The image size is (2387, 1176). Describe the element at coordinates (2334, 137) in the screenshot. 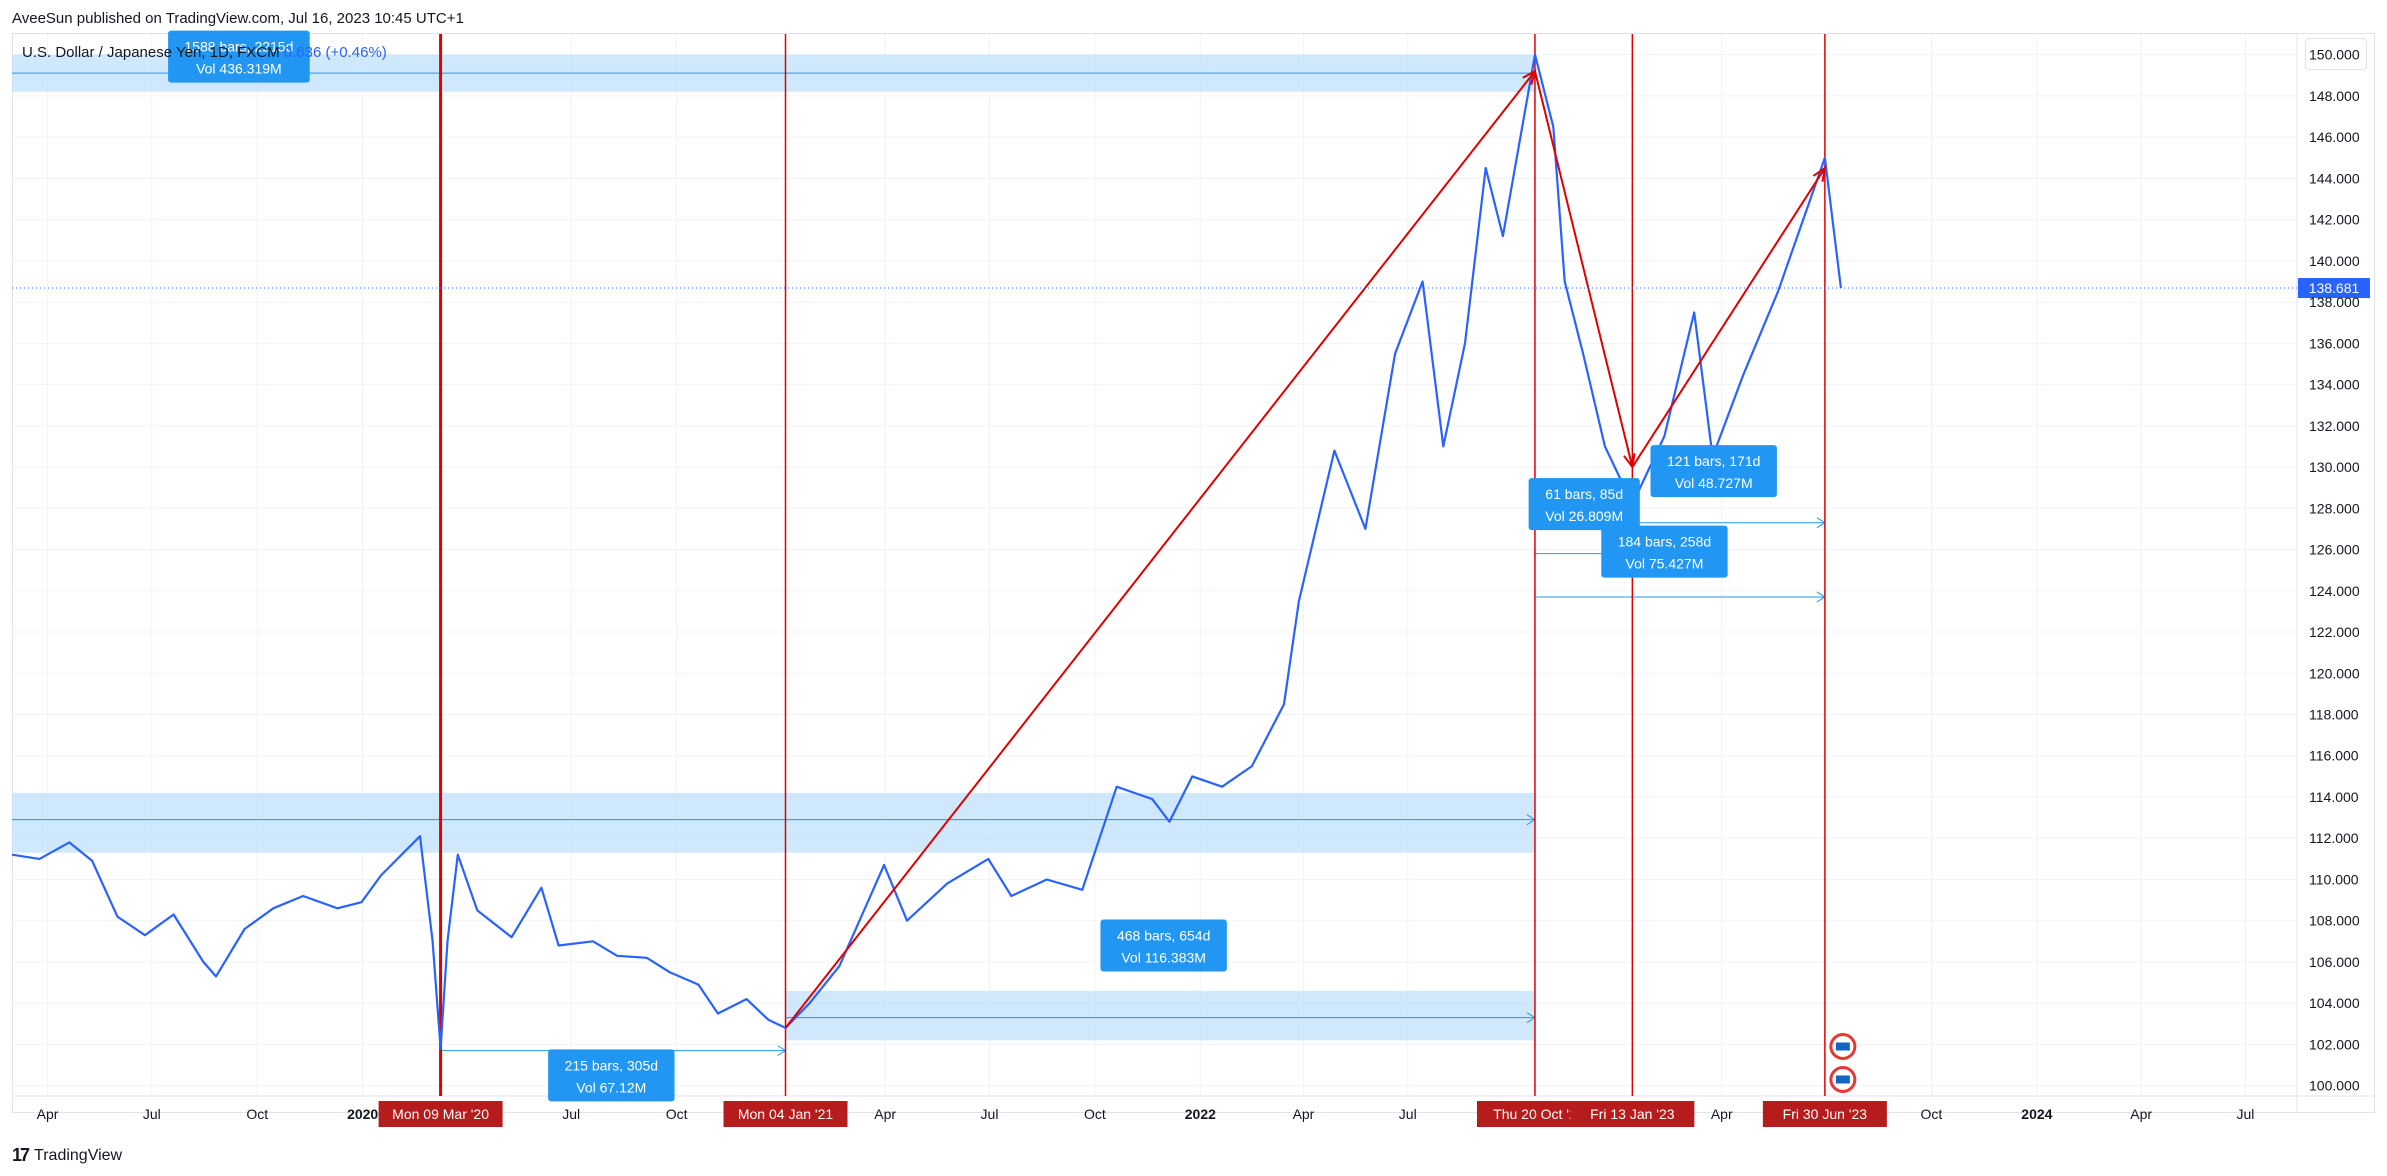

I see `y-tick-label: 146.000` at that location.